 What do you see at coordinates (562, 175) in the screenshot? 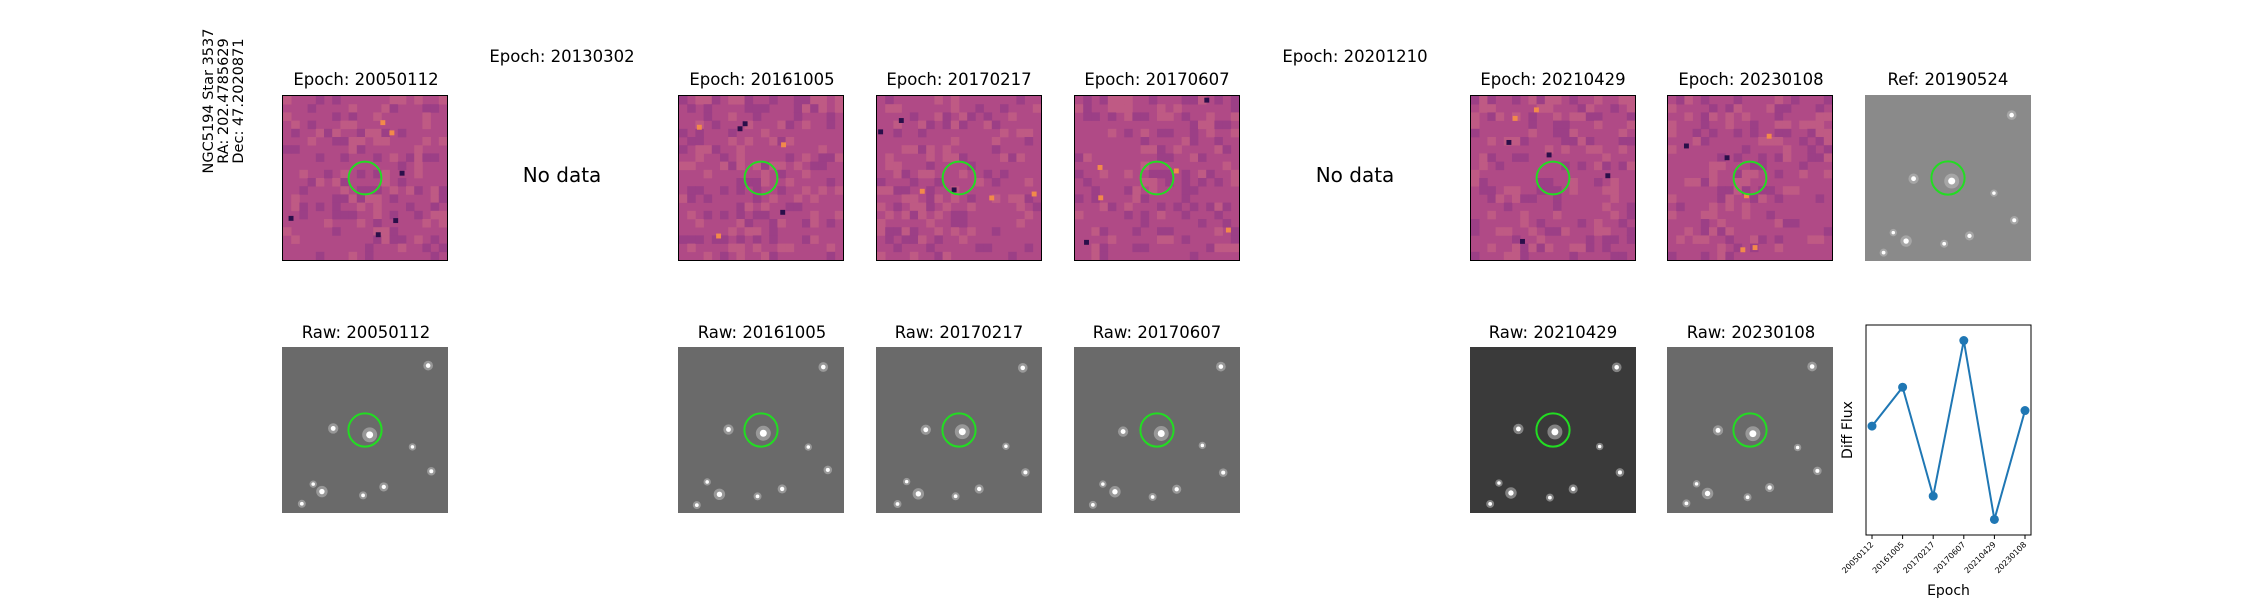
I see `no-data-text-1: No data` at bounding box center [562, 175].